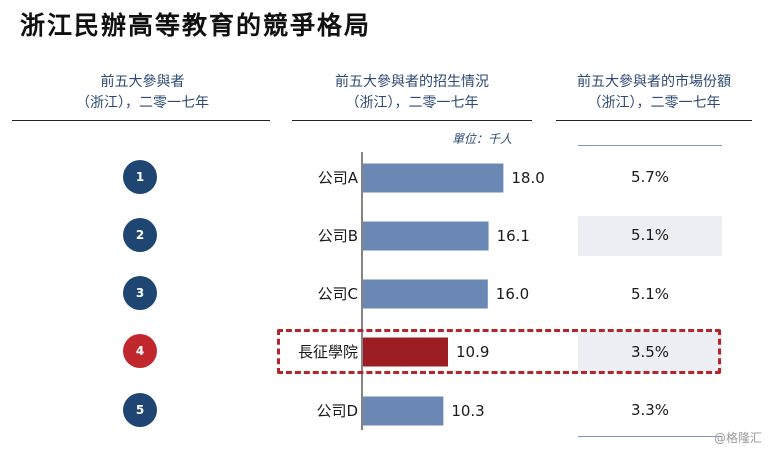  Describe the element at coordinates (654, 93) in the screenshot. I see `header-market-share: 前五大參與者的市場份額 （浙江），二零一七年` at that location.